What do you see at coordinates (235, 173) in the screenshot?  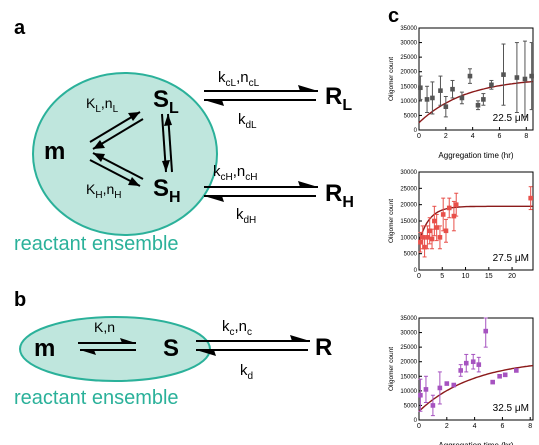 I see `panel-a-rate-kch-nch: kcH,ncH` at bounding box center [235, 173].